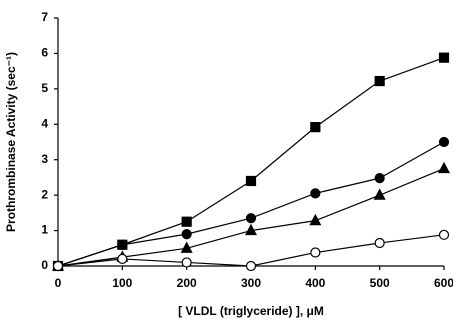  Describe the element at coordinates (44, 17) in the screenshot. I see `y-tick-label: 7` at that location.